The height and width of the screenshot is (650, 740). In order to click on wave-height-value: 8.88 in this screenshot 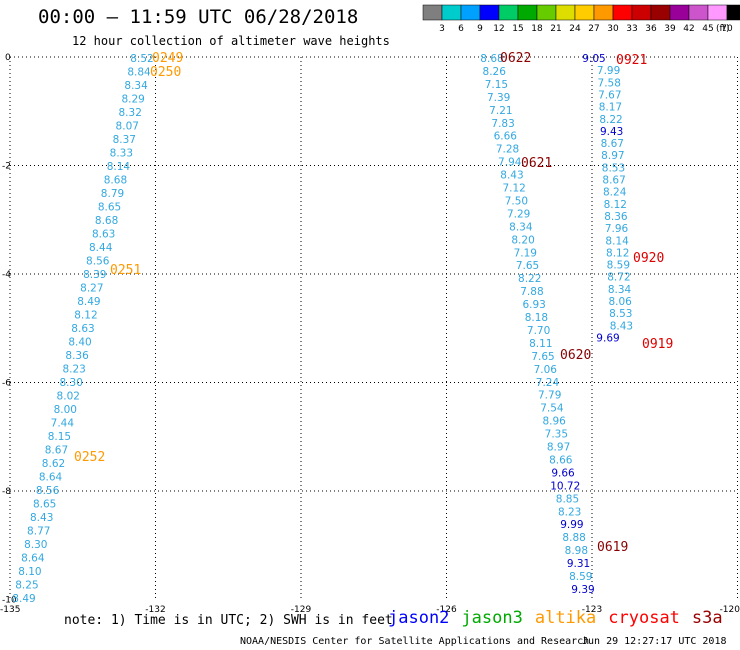, I will do `click(573, 538)`.